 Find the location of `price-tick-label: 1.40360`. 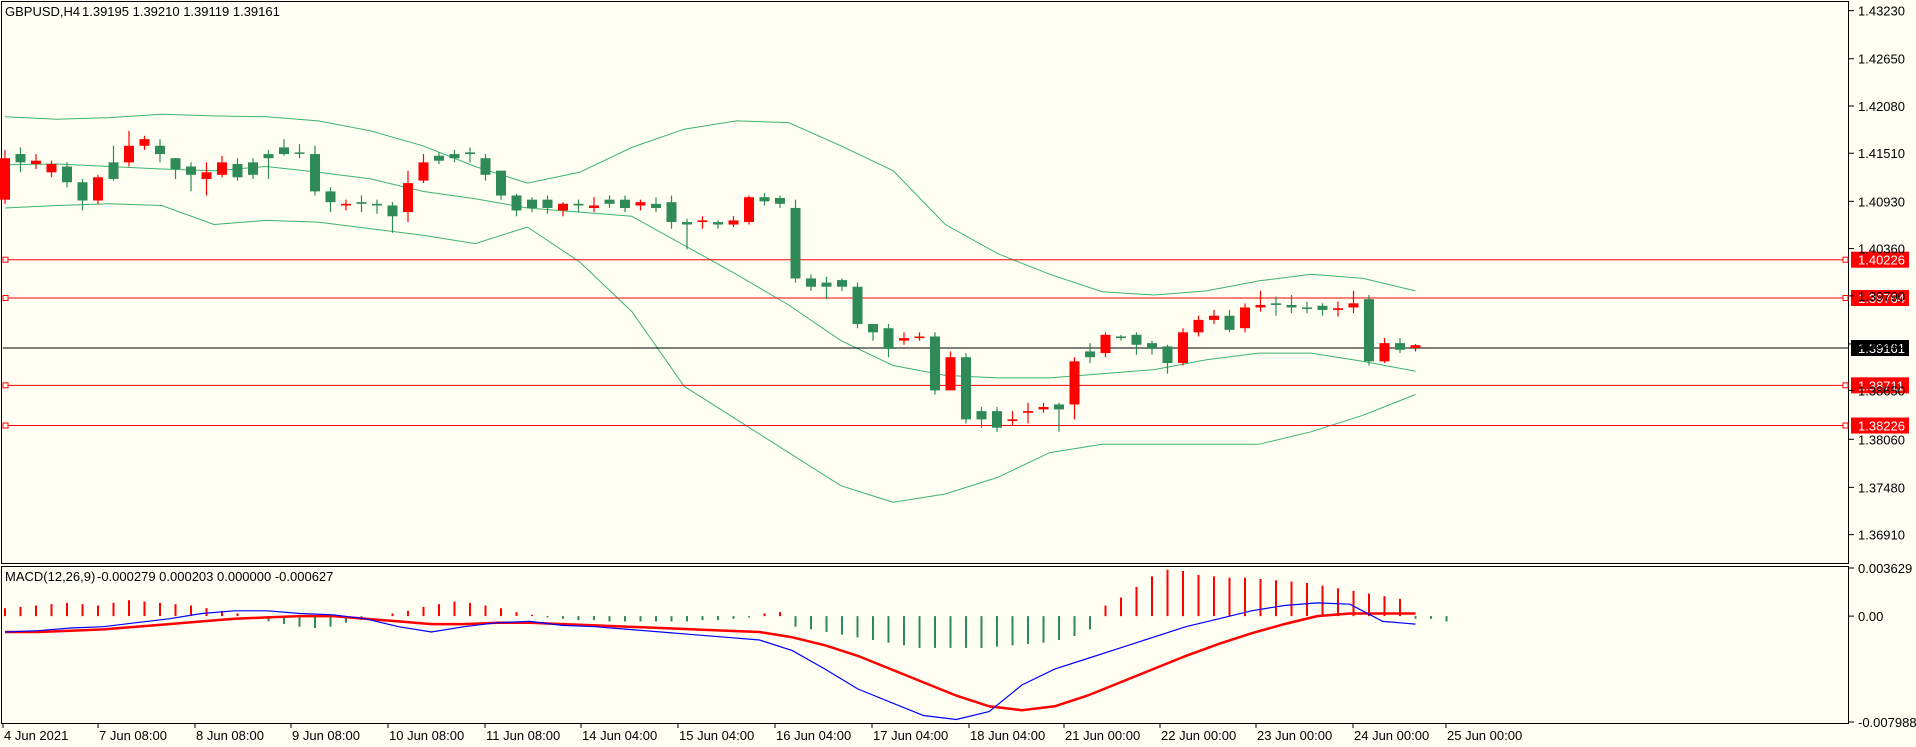

price-tick-label: 1.40360 is located at coordinates (1881, 249).